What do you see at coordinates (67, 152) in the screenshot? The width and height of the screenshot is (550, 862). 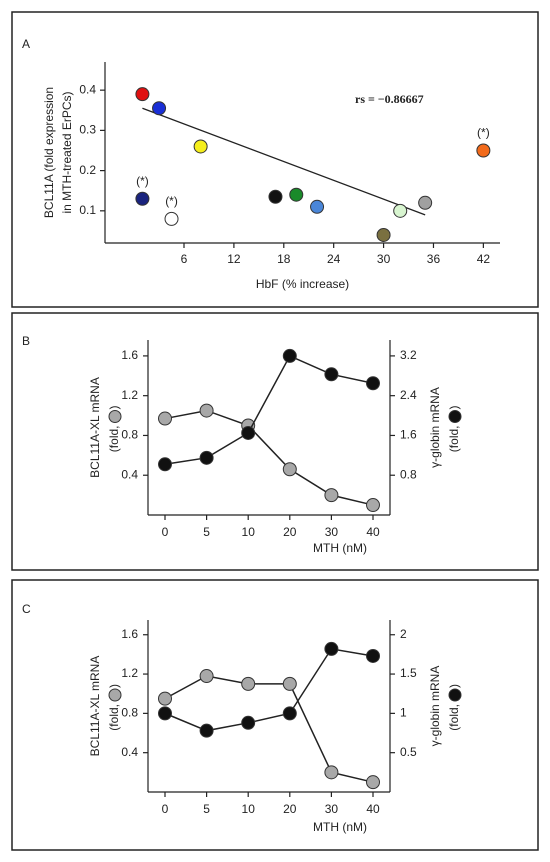 I see `y-axis-label-line: in MTH-treated ErPCs)` at bounding box center [67, 152].